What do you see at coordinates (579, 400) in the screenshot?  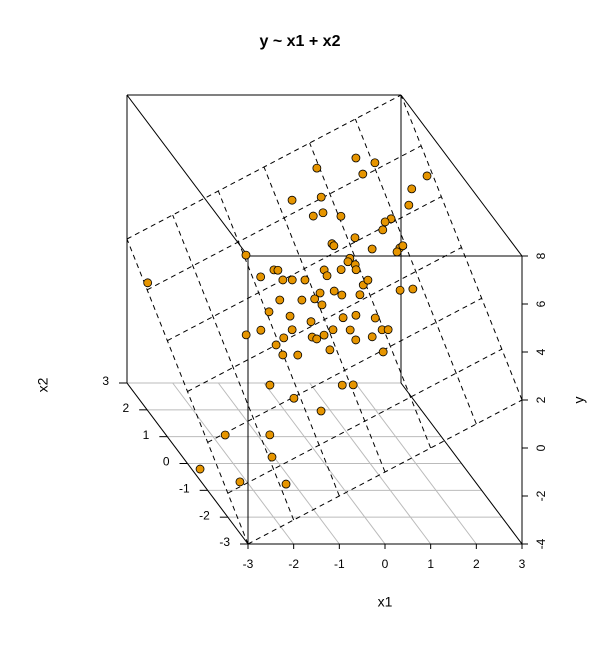 I see `y-axis-label: y` at bounding box center [579, 400].